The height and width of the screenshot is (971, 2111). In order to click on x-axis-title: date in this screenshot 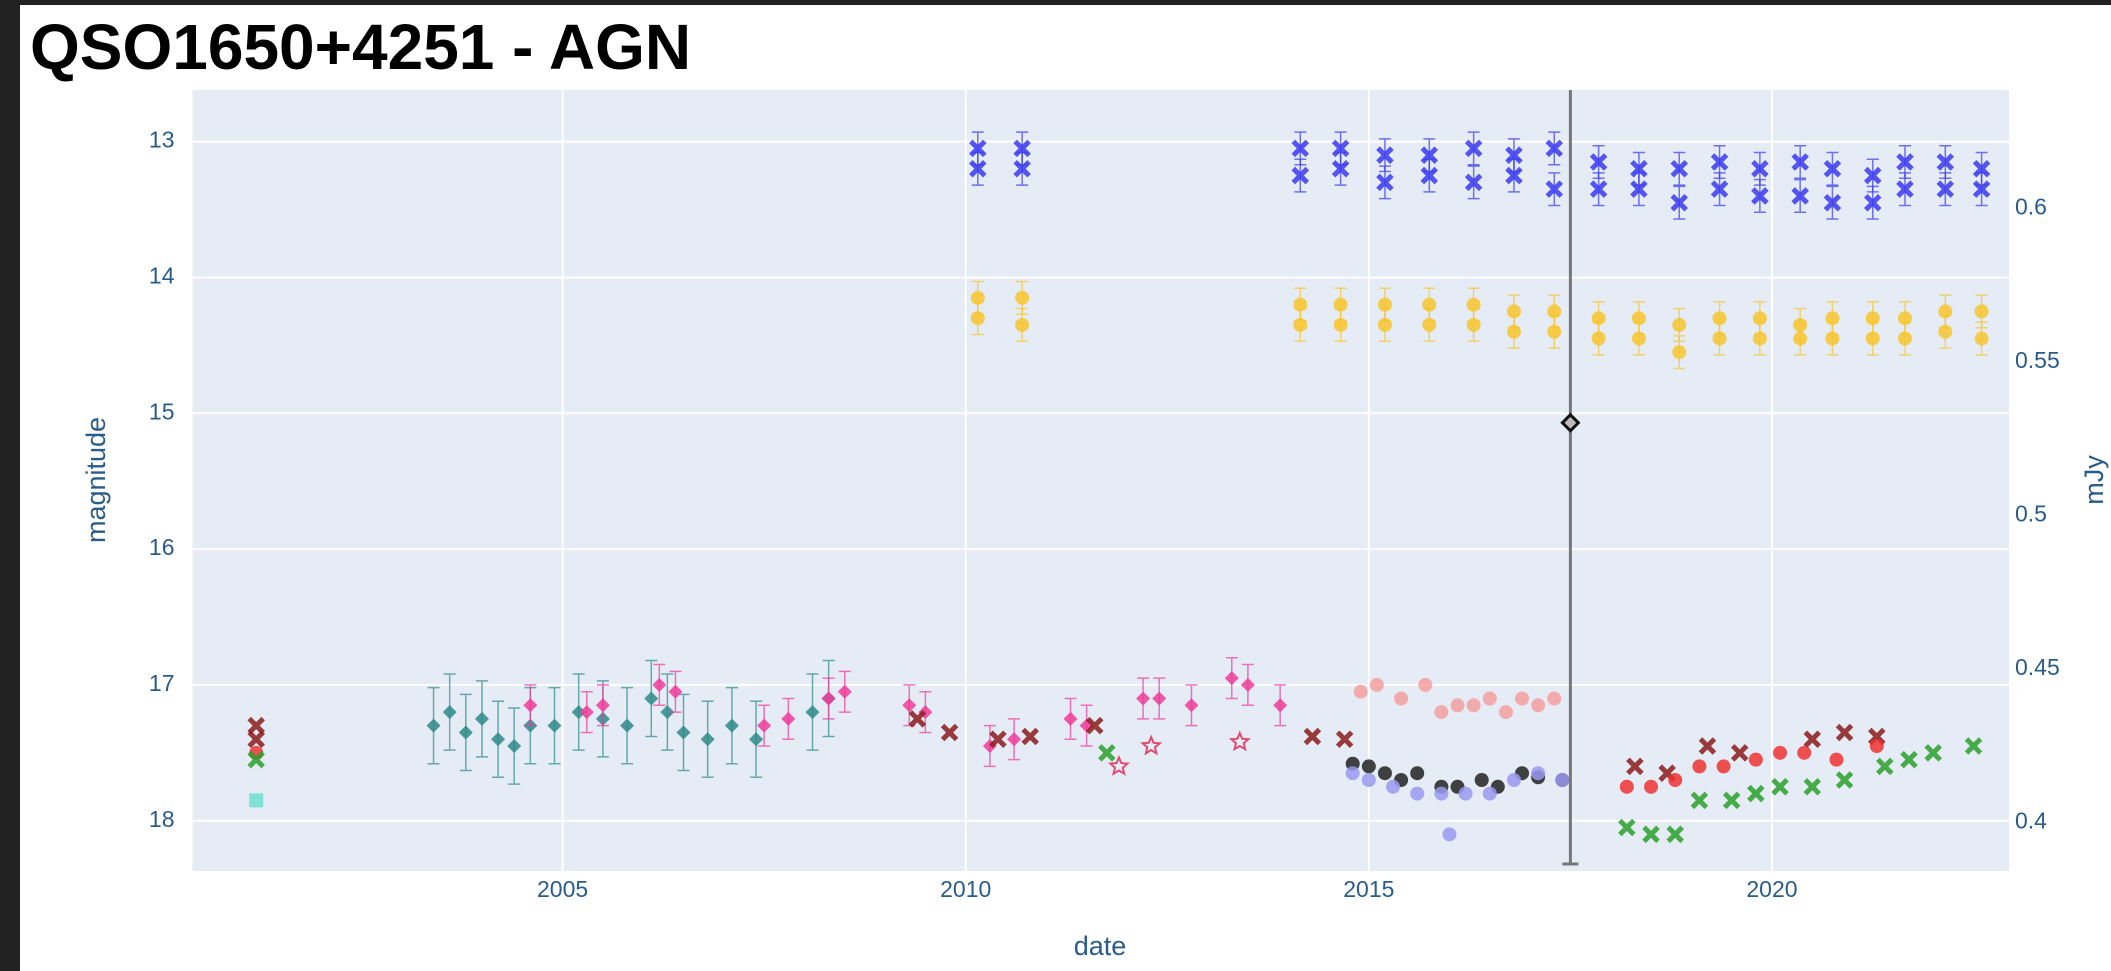, I will do `click(1100, 946)`.